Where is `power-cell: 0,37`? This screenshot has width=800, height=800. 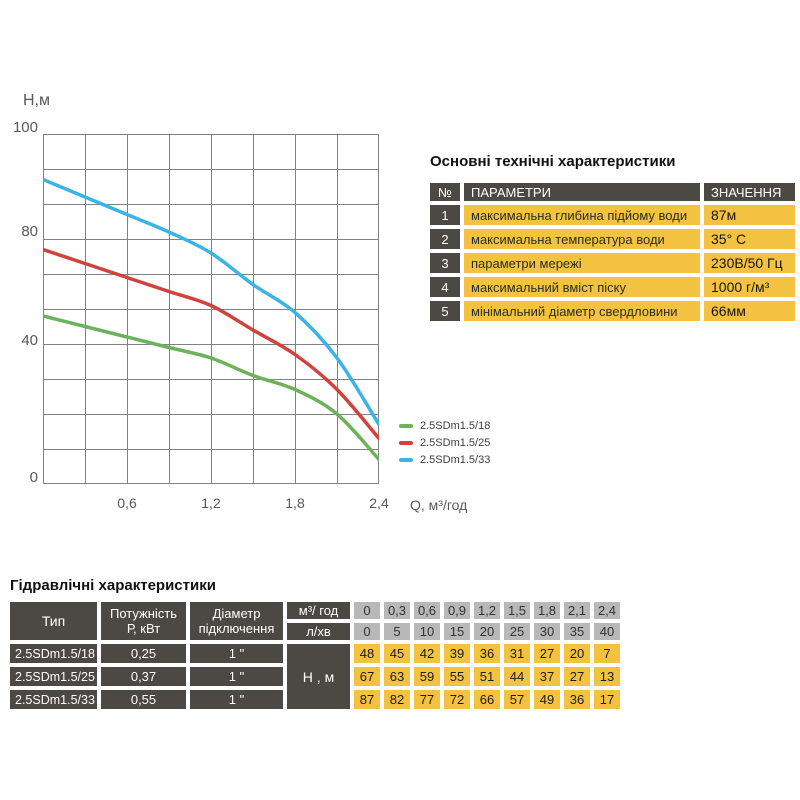
power-cell: 0,37 is located at coordinates (143, 676).